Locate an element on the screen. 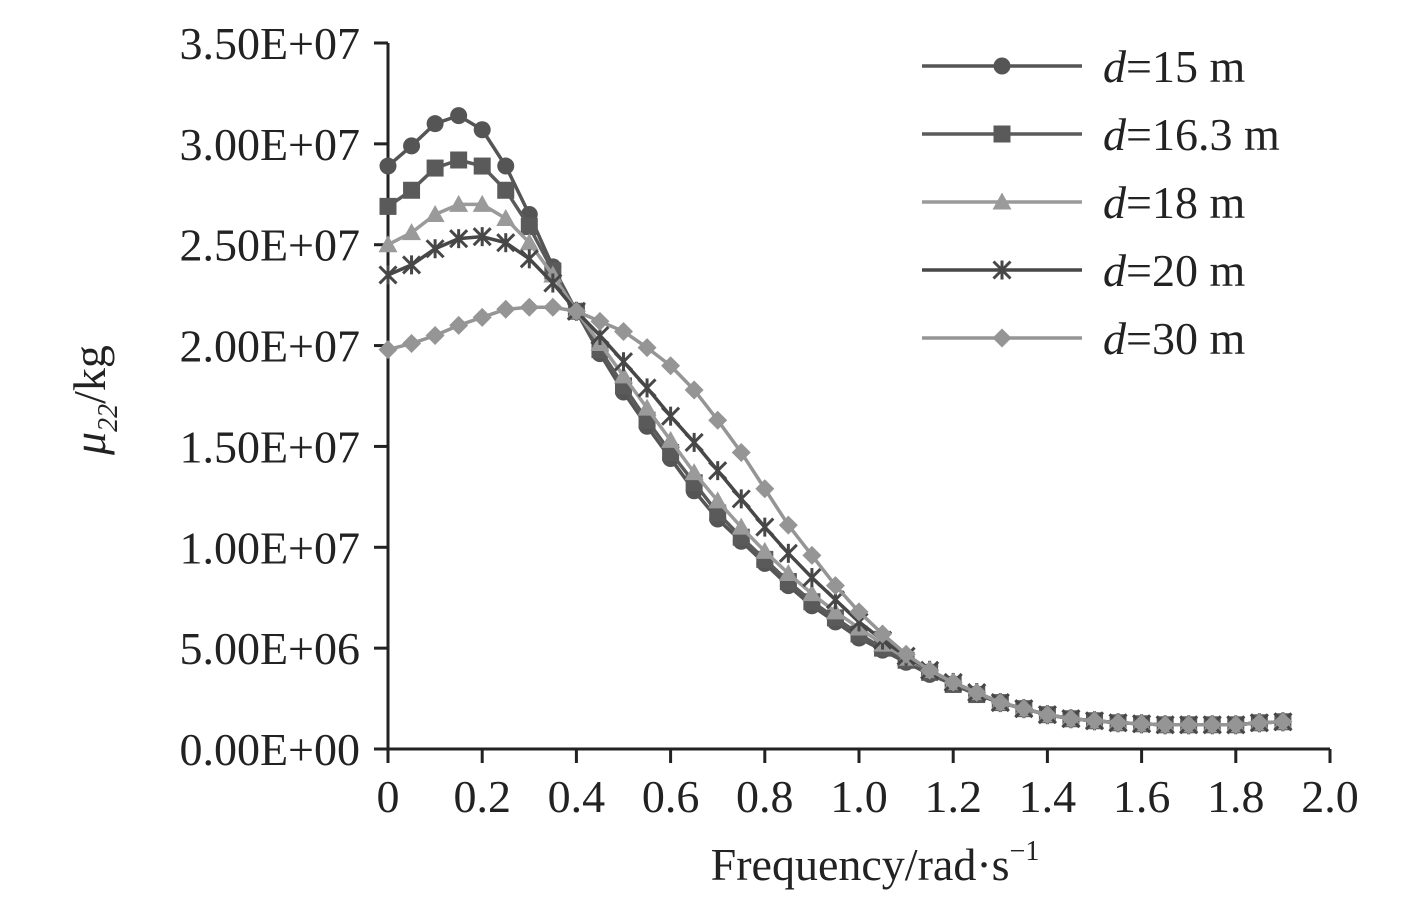 The height and width of the screenshot is (909, 1417). y-tick-label: 2.00E+07 is located at coordinates (269, 346).